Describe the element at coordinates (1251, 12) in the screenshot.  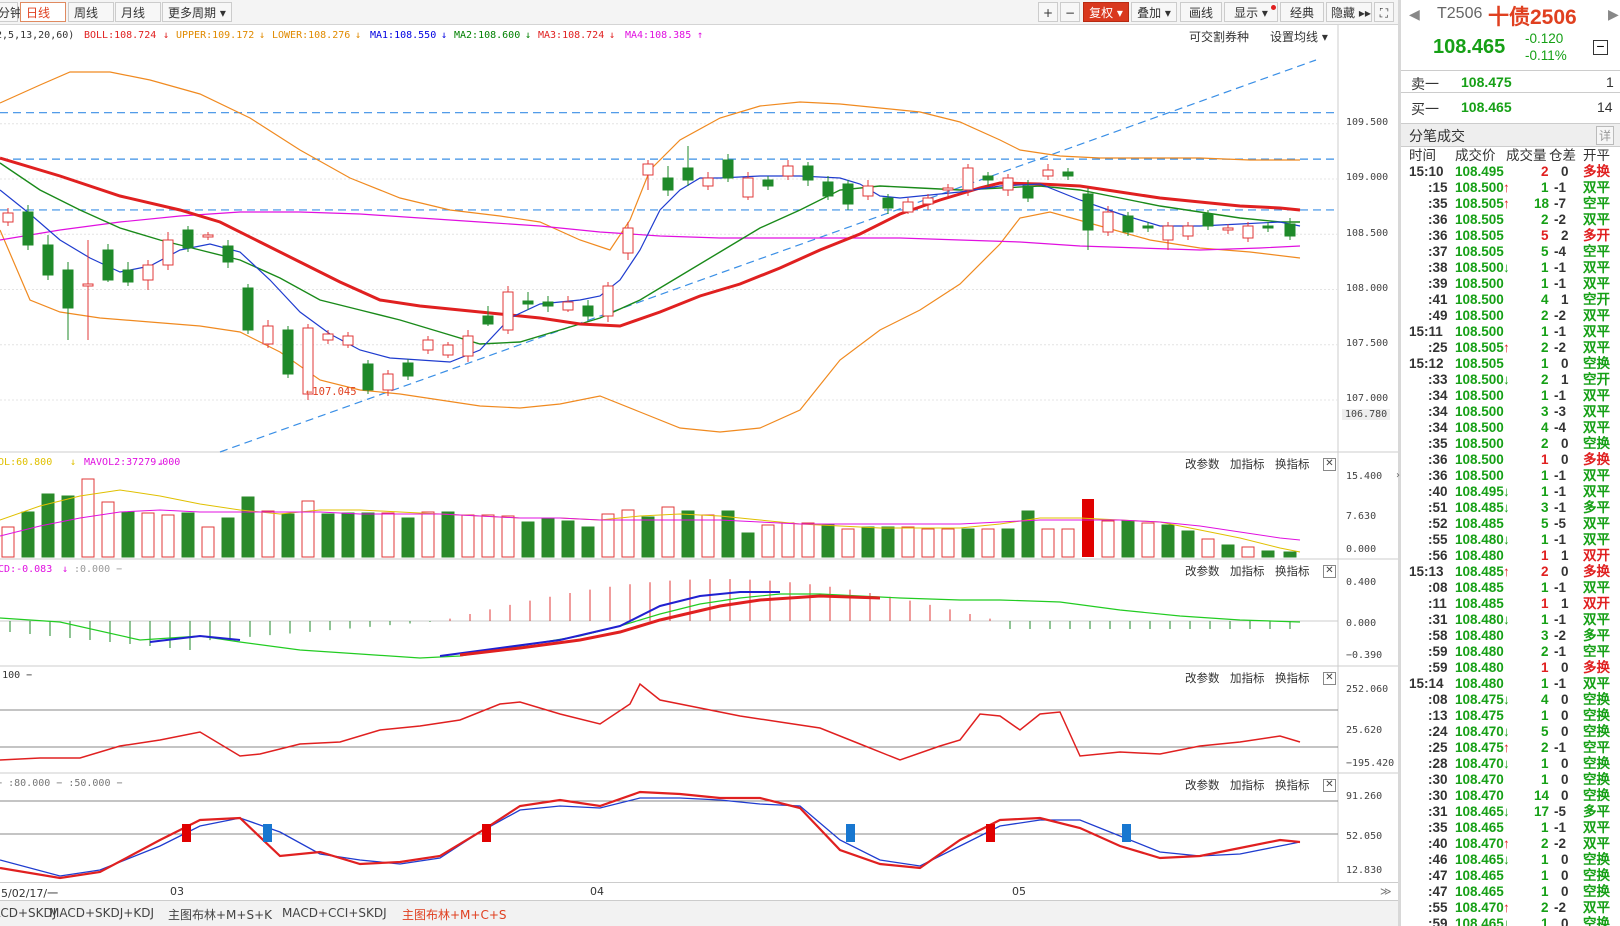
I see `display-dropdown: 显示 ▾` at that location.